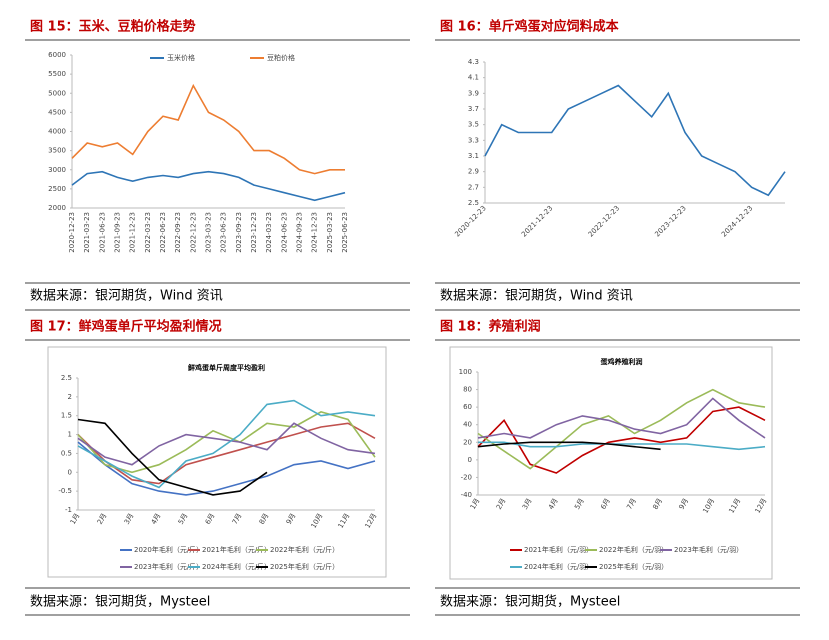  What do you see at coordinates (734, 506) in the screenshot?
I see `x-tick-label: 11月` at bounding box center [734, 506].